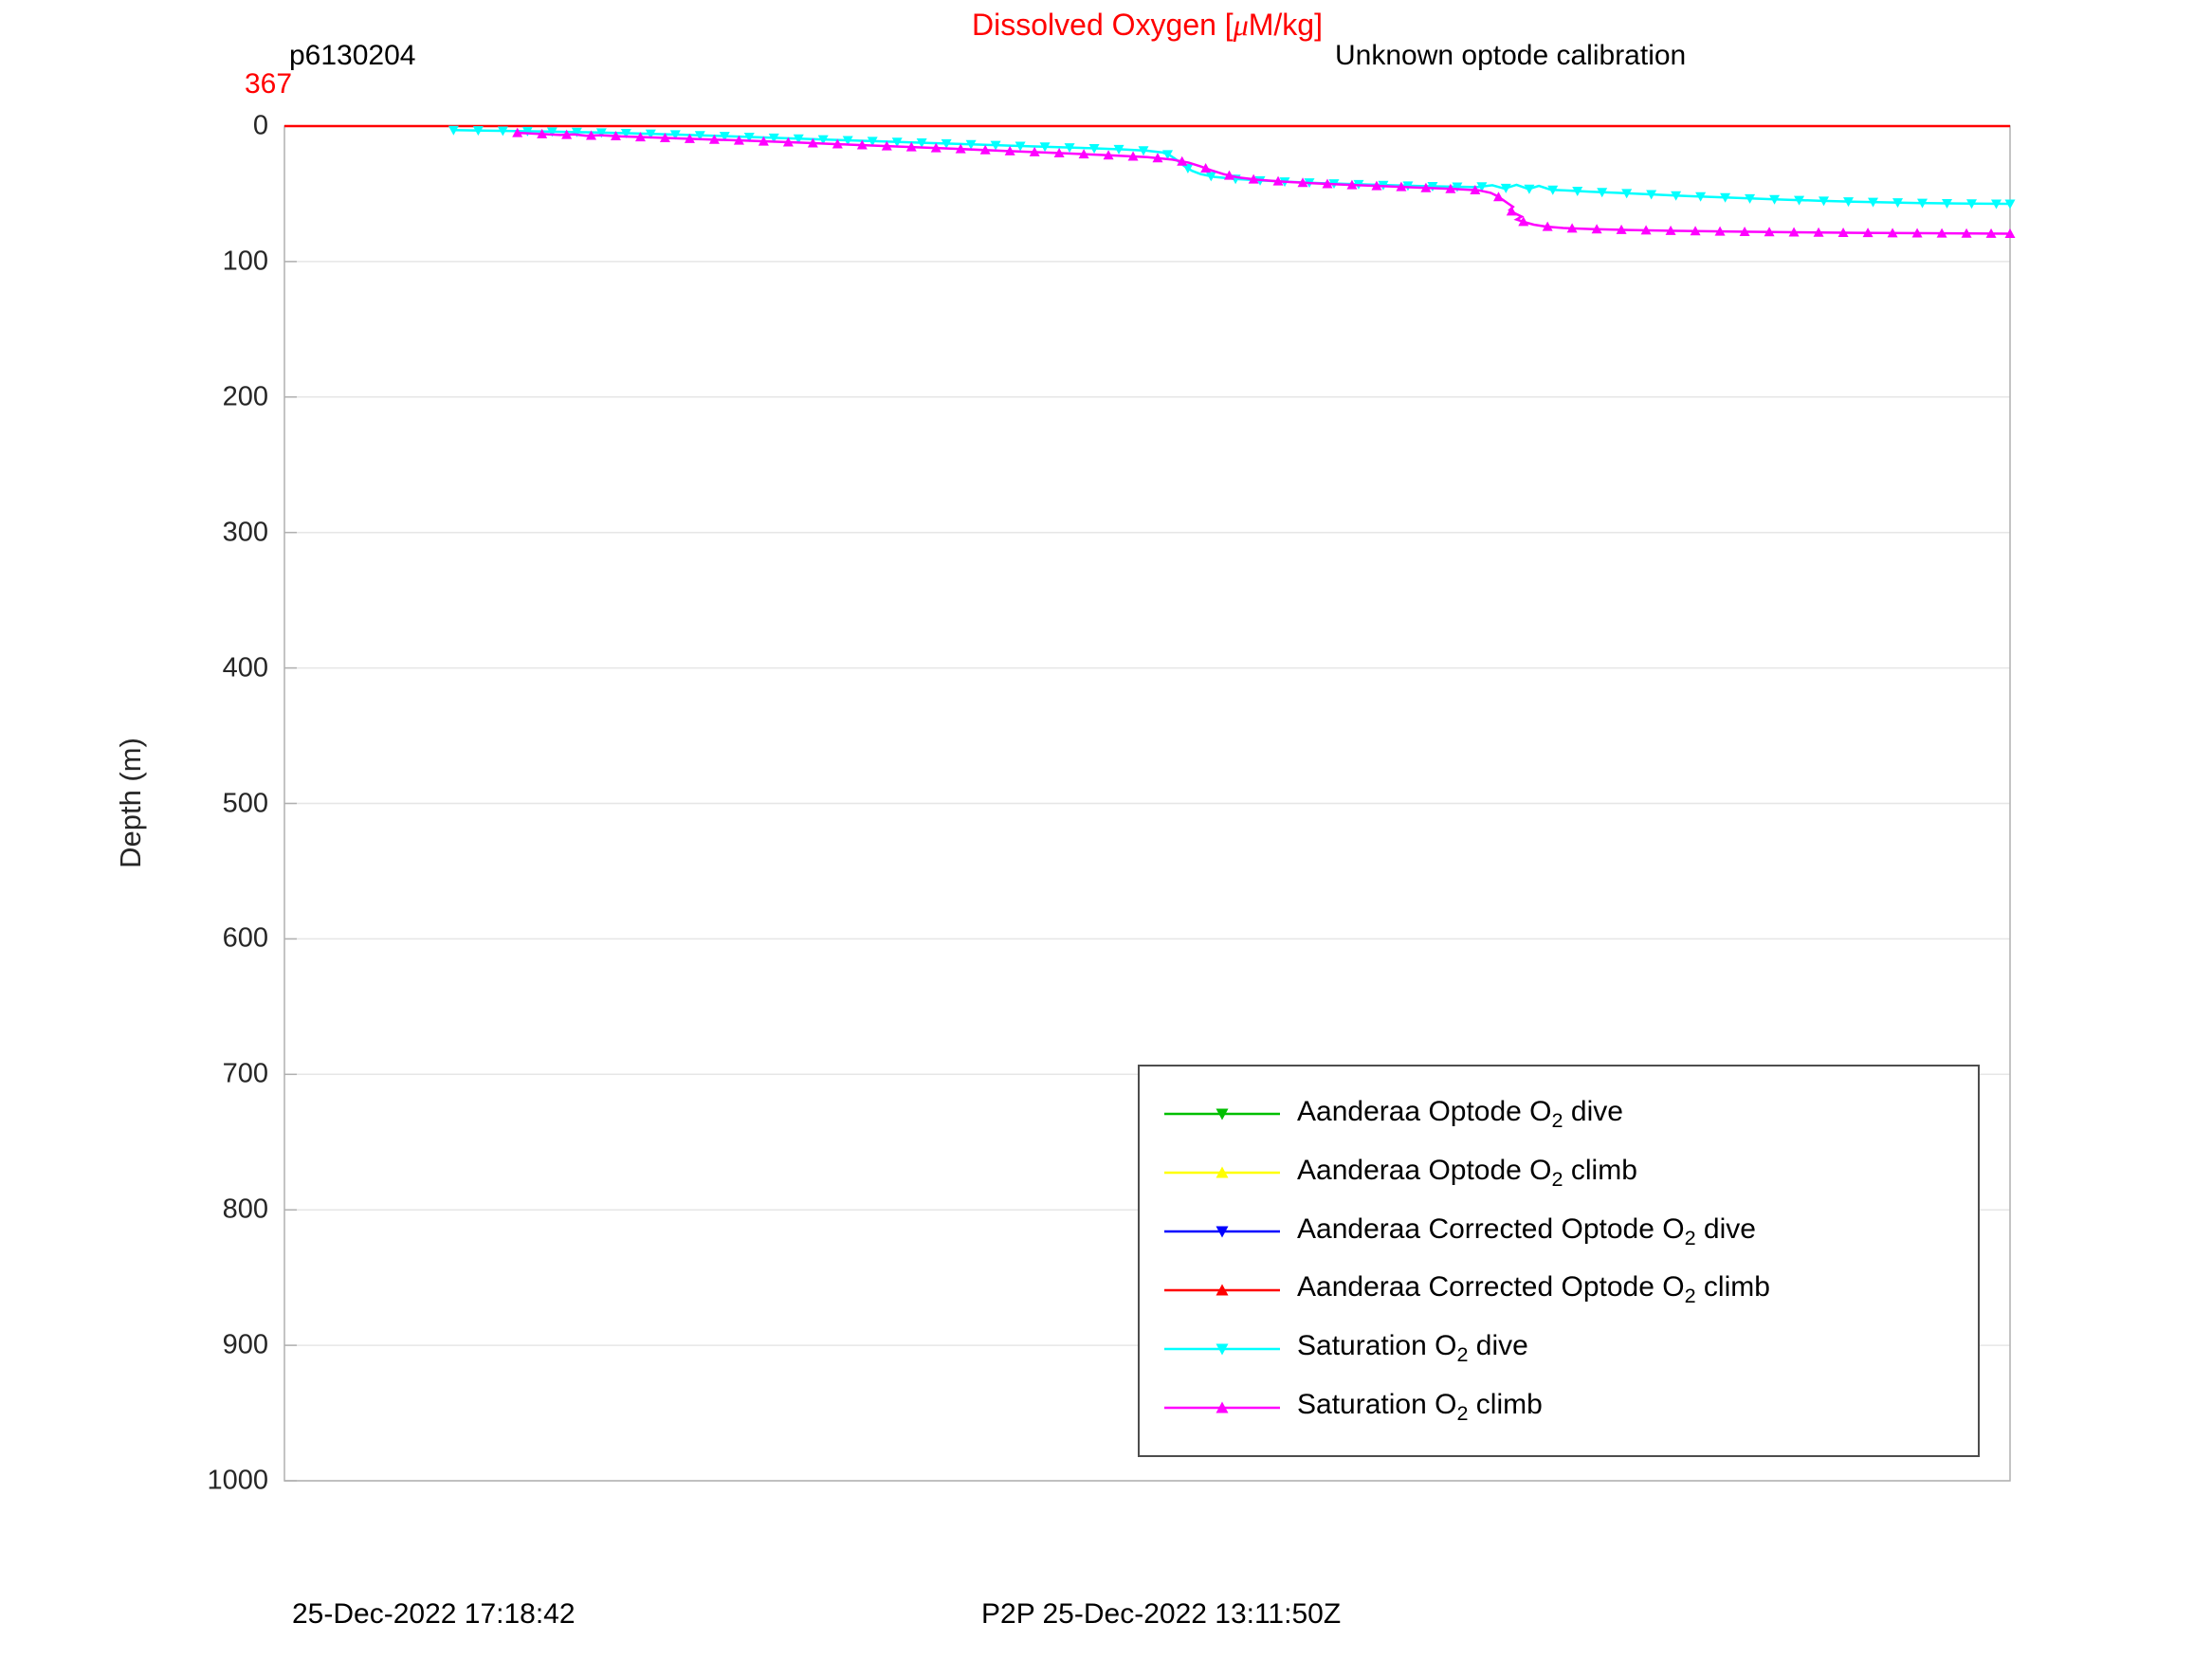 Image resolution: width=2212 pixels, height=1659 pixels. I want to click on y-tick-label-1000: 1000, so click(237, 1480).